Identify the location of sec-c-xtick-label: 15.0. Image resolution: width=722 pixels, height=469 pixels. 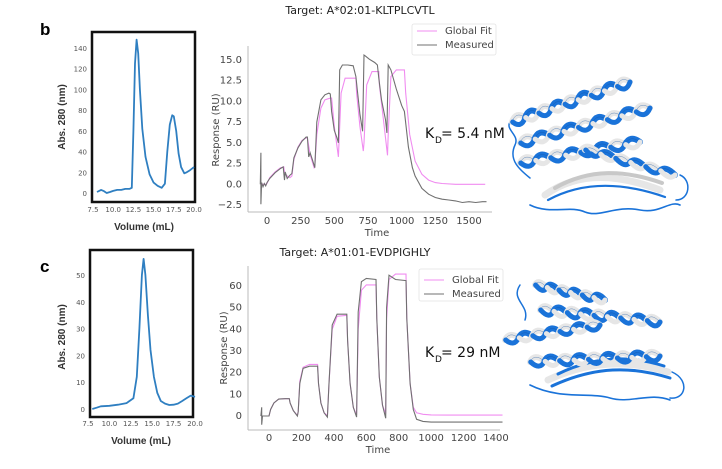
(152, 424).